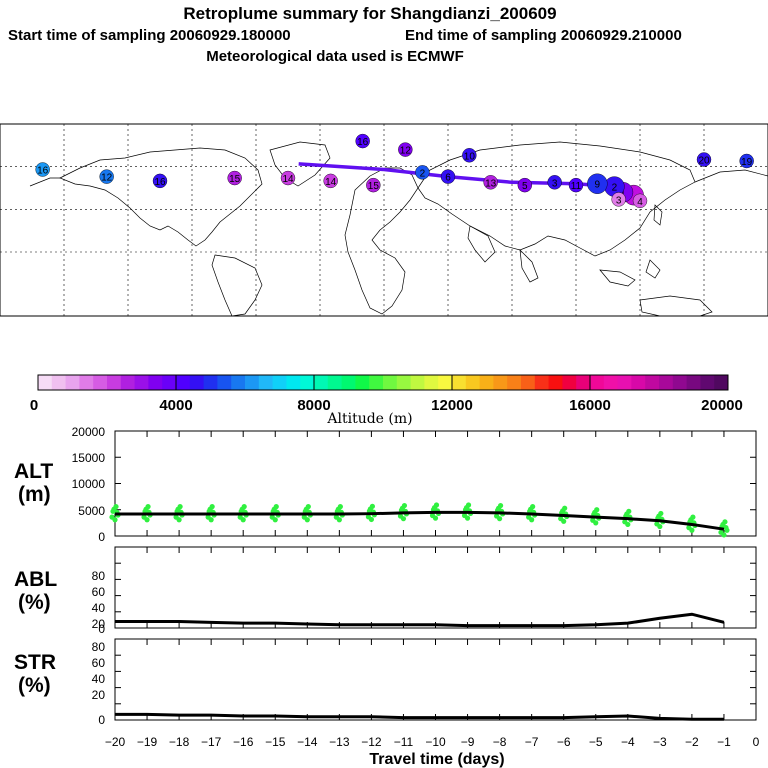 This screenshot has width=768, height=768. Describe the element at coordinates (99, 663) in the screenshot. I see `y-tick-label: 60` at that location.